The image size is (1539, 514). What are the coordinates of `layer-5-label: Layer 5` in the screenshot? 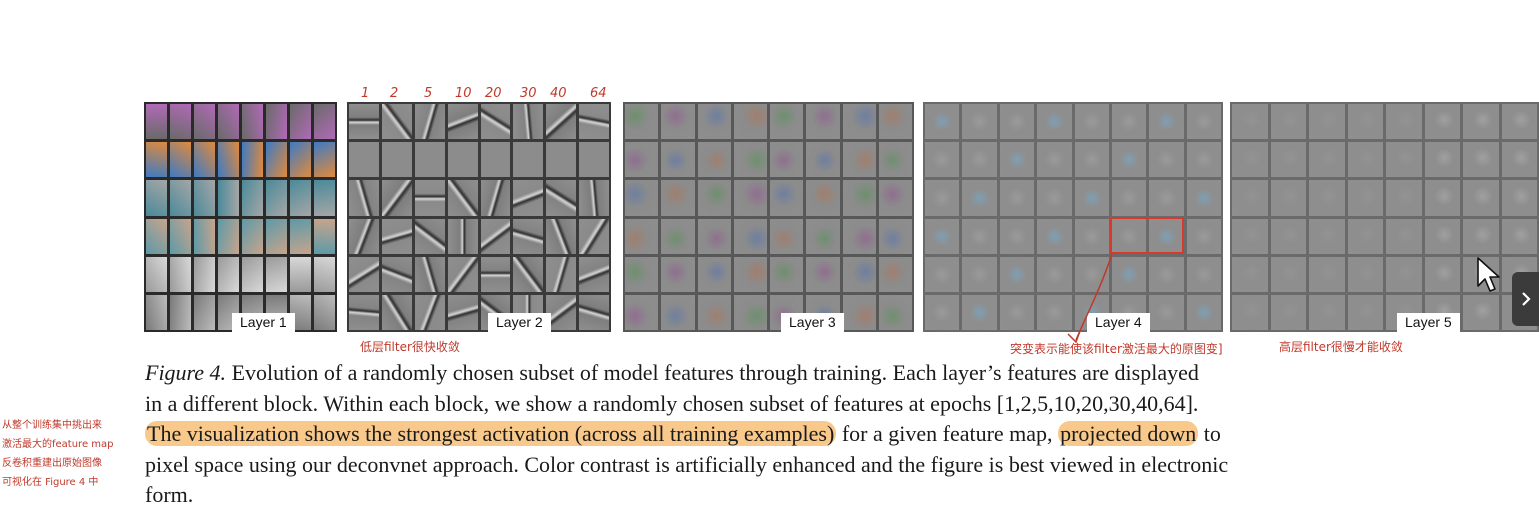 It's located at (1428, 322).